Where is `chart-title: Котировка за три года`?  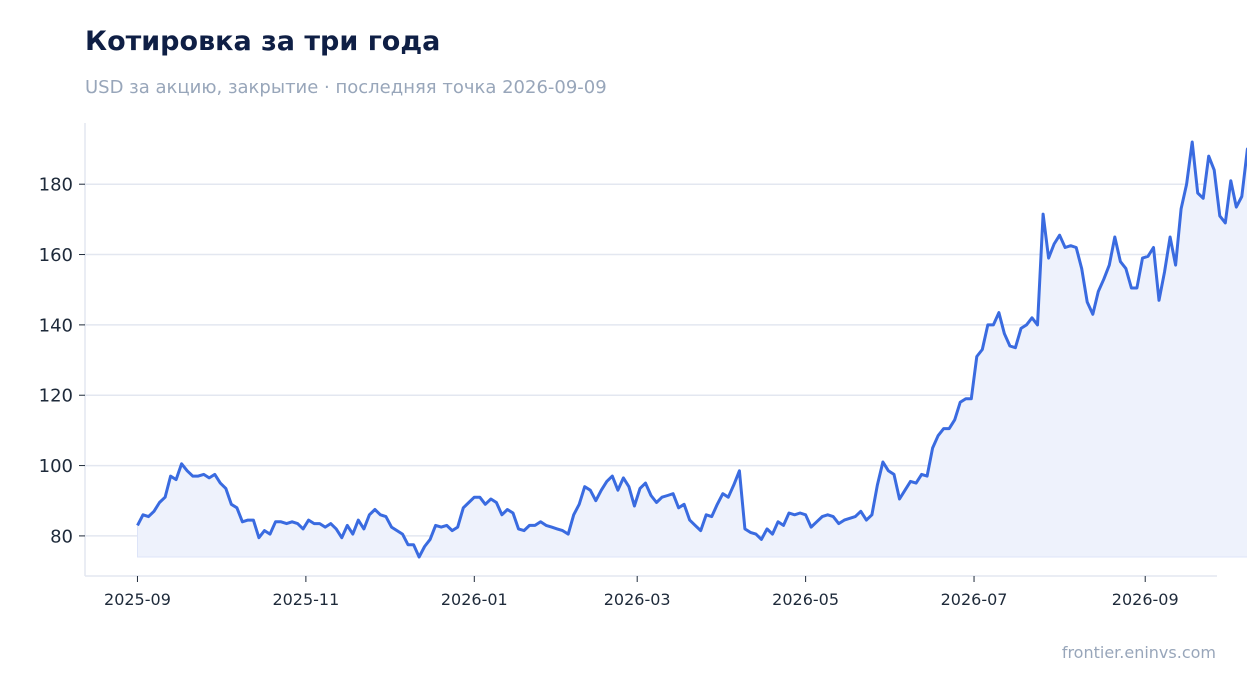
chart-title: Котировка за три года is located at coordinates (263, 41).